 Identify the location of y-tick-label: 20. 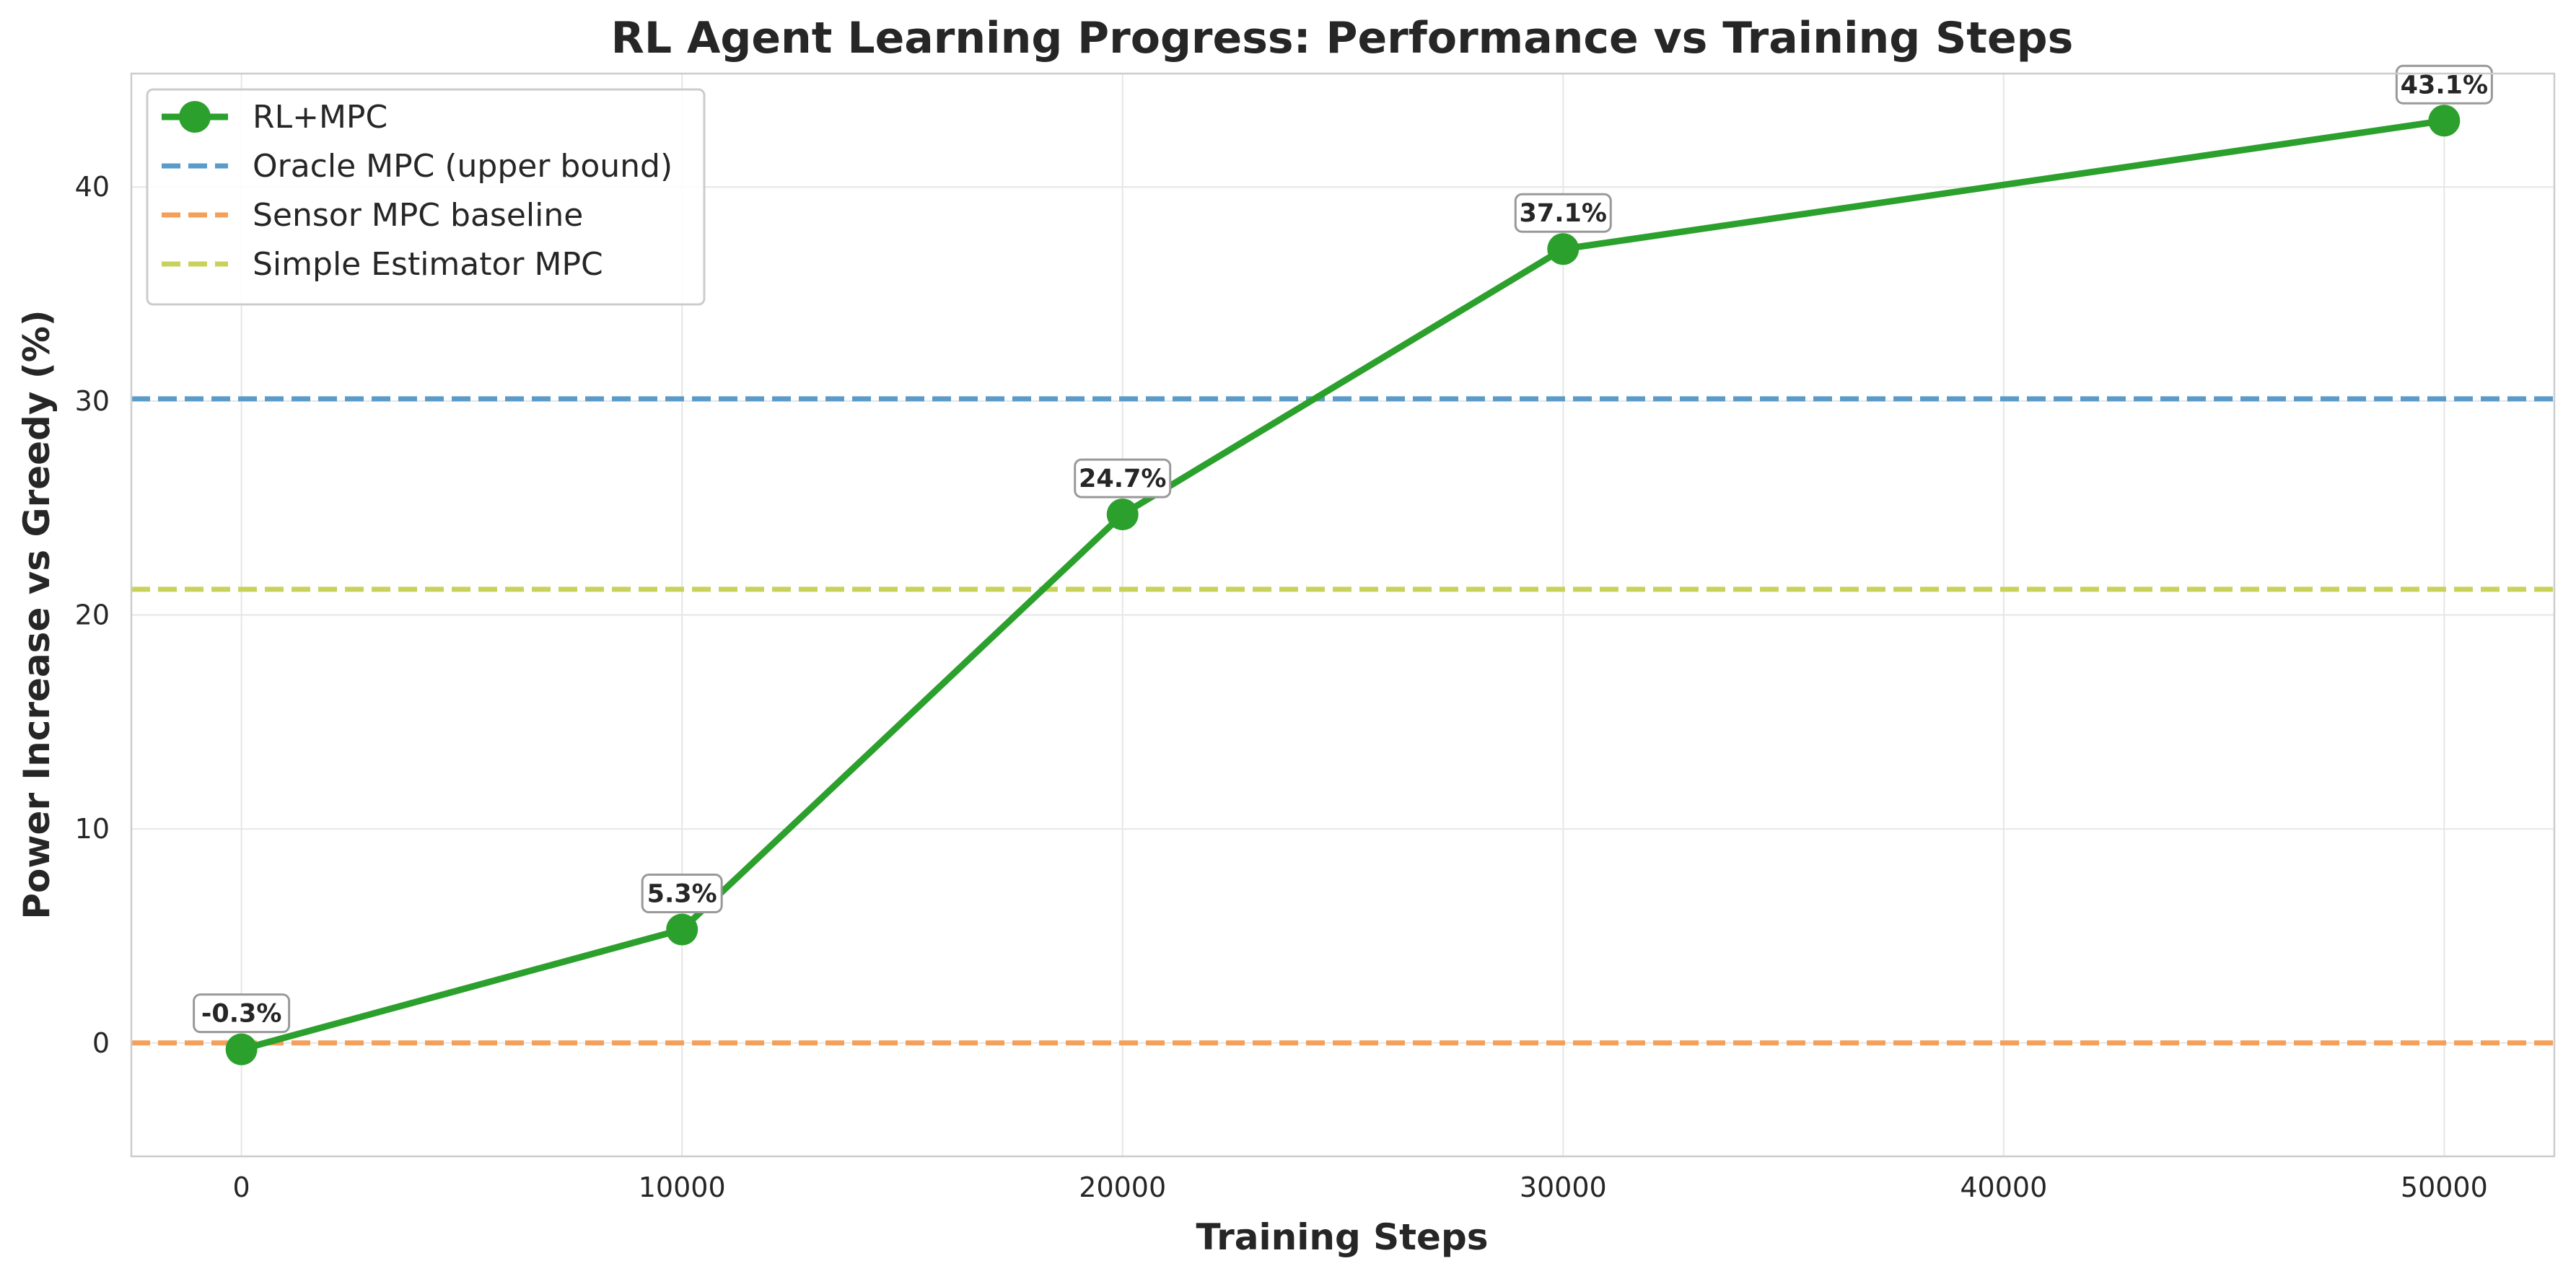
(92, 615).